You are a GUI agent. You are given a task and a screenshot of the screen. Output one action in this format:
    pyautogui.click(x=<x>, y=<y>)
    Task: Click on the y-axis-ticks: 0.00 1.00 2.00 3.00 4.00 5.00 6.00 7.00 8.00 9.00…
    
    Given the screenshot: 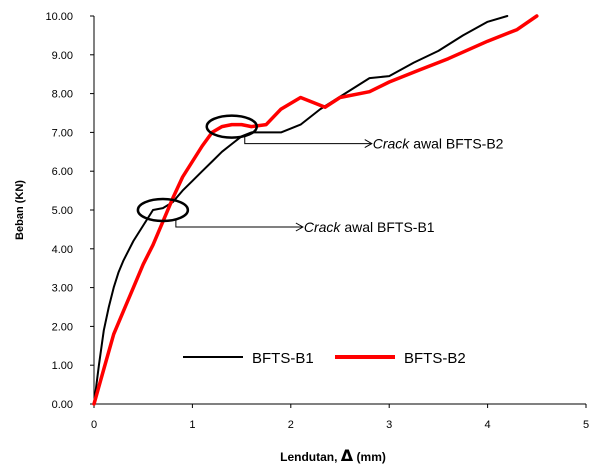 What is the action you would take?
    pyautogui.click(x=69, y=211)
    